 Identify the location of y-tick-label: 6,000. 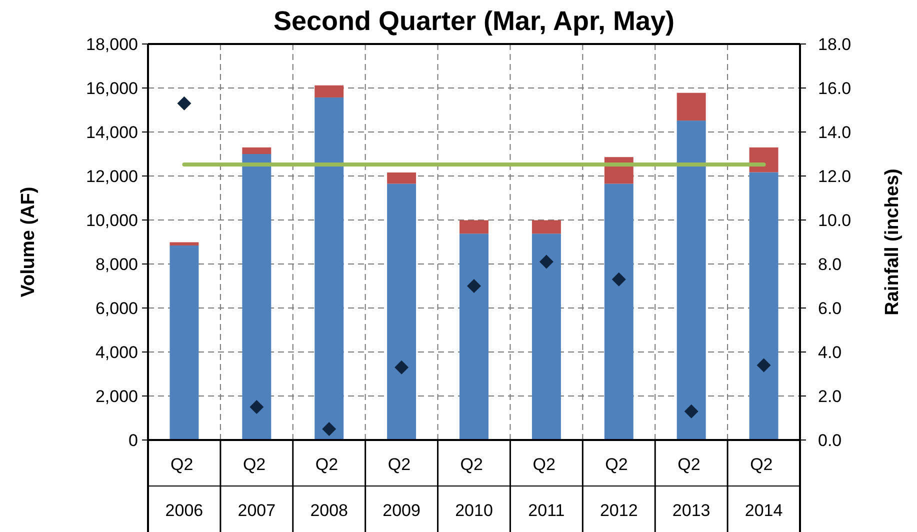
(116, 308).